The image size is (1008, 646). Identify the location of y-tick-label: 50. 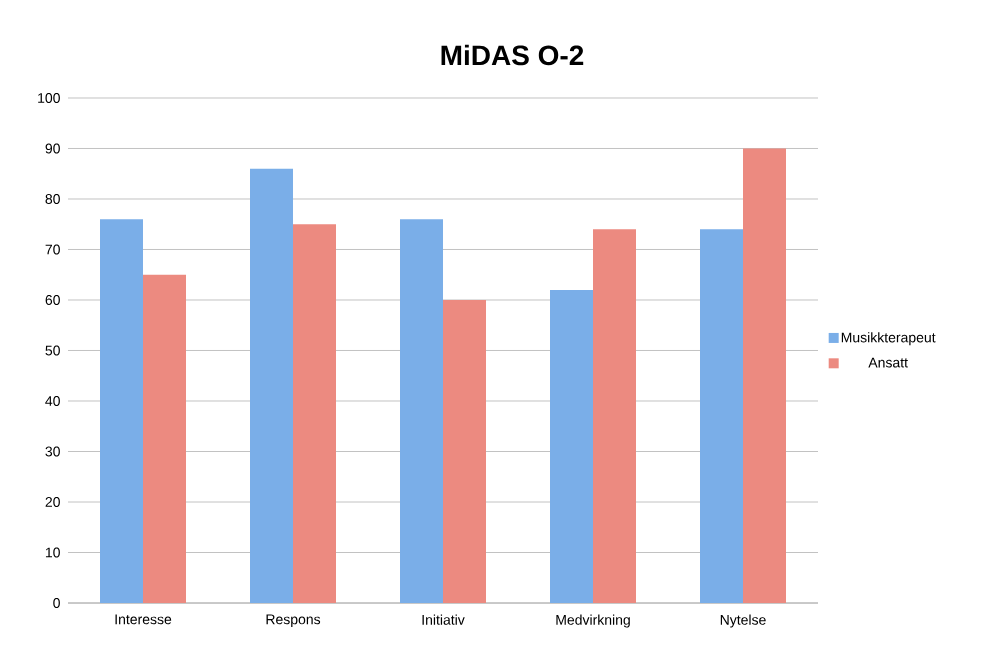
(52, 350).